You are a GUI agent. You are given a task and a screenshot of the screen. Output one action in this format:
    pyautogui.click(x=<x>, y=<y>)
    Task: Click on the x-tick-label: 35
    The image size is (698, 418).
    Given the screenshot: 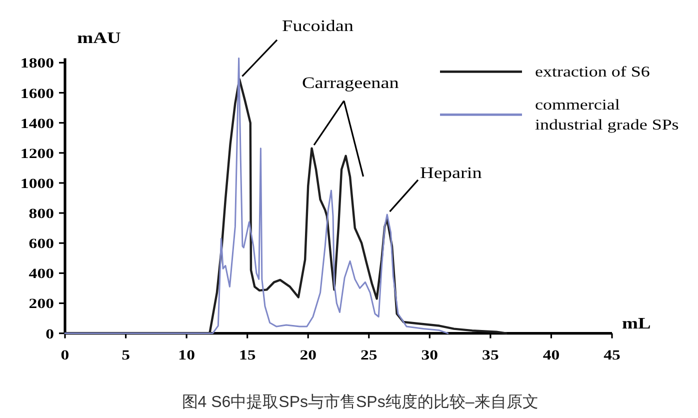 What is the action you would take?
    pyautogui.click(x=491, y=355)
    